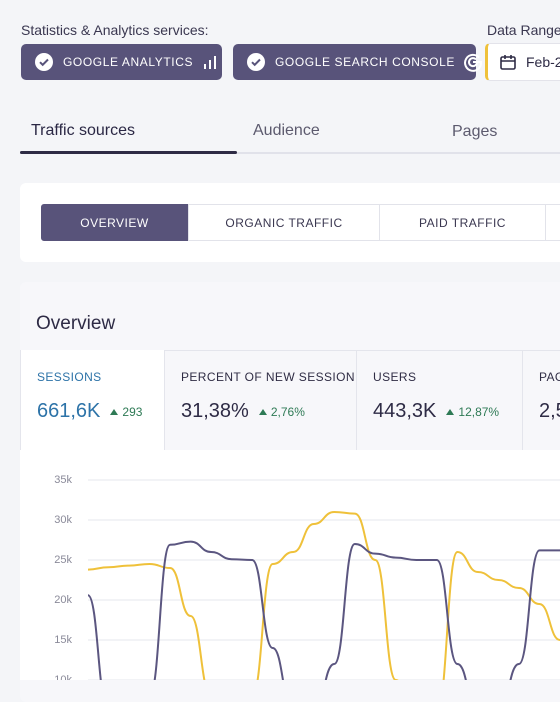 This screenshot has width=560, height=702. I want to click on metric-tab: PERCENT OF NEW SESSION 31,38% 2,76%, so click(261, 401).